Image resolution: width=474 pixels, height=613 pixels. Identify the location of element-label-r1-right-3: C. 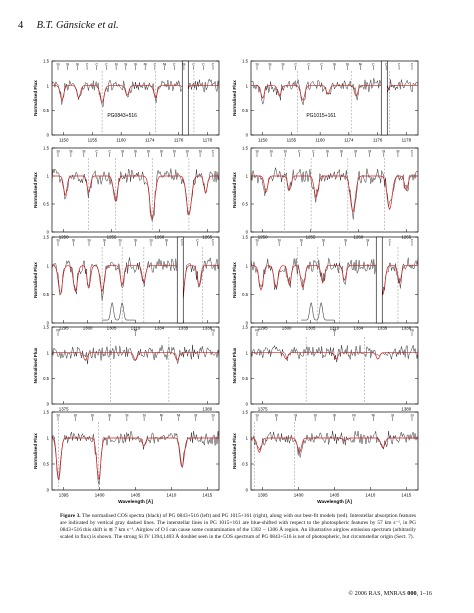
(296, 65).